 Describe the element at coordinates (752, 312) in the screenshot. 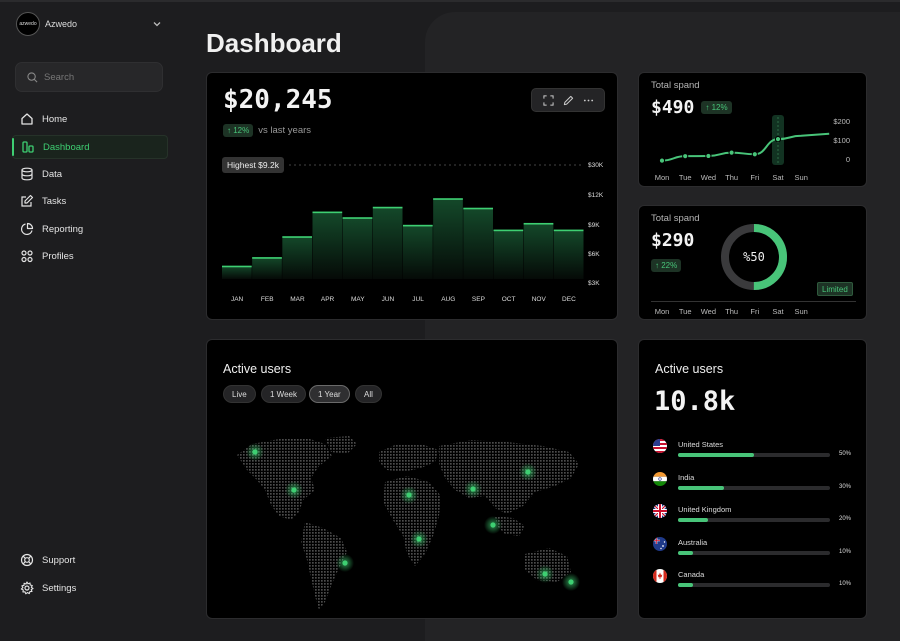

I see `limit-day-labels: Mon Tue Wed Thu Fri Sat Sun` at that location.